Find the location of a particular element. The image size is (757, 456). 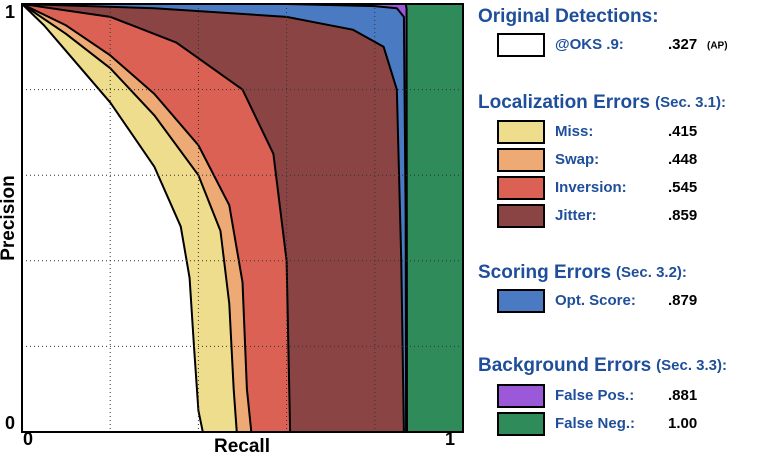

legend-ap: .415 is located at coordinates (682, 131).